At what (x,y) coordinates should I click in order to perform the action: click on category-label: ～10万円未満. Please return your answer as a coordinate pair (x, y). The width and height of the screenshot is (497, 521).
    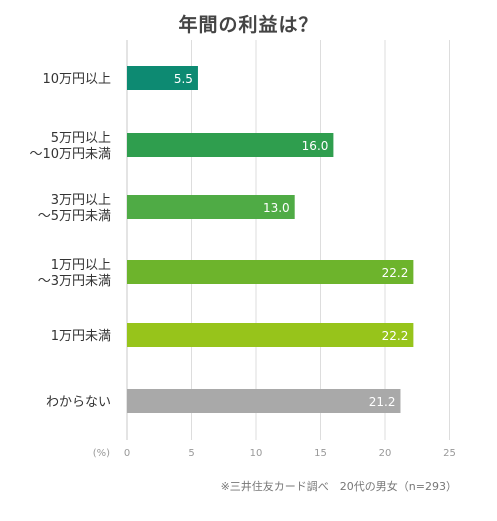
    Looking at the image, I should click on (70, 154).